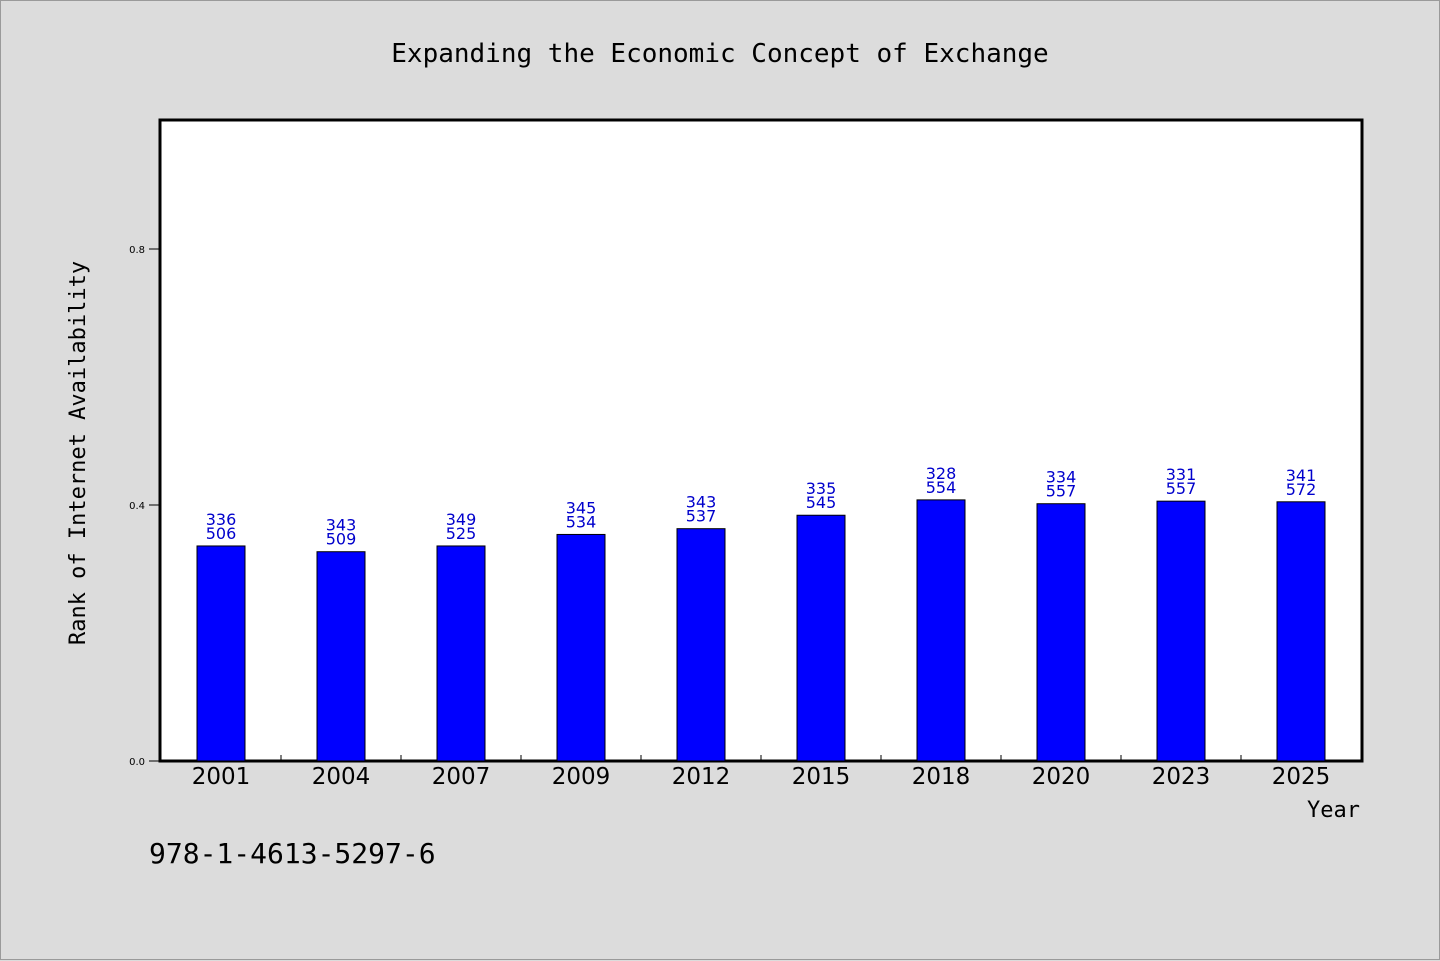  Describe the element at coordinates (137, 506) in the screenshot. I see `y-tick-label: 0.4` at that location.